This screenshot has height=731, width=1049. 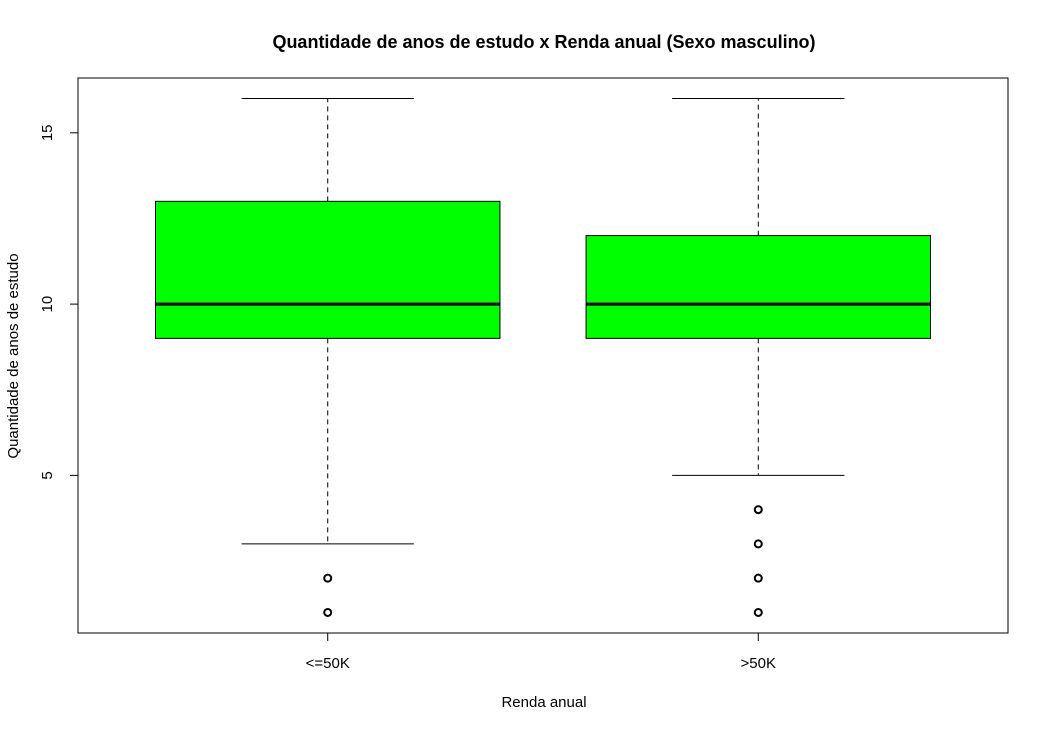 I want to click on y-axis-label: Quantidade de anos de estudo, so click(x=13, y=355).